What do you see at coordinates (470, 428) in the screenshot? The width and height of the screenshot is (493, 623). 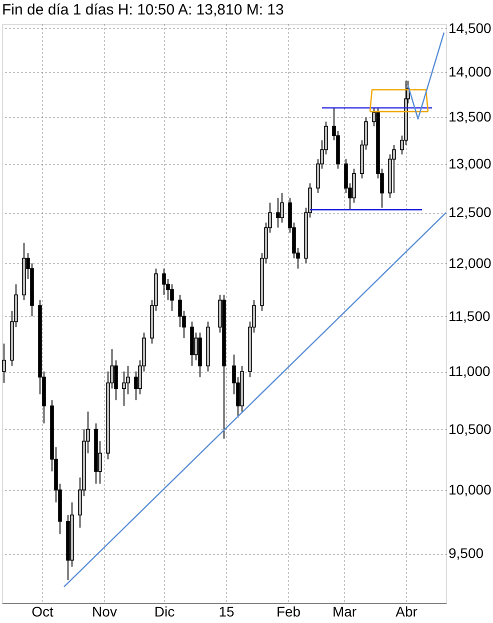 I see `y-tick-label: 10,500` at bounding box center [470, 428].